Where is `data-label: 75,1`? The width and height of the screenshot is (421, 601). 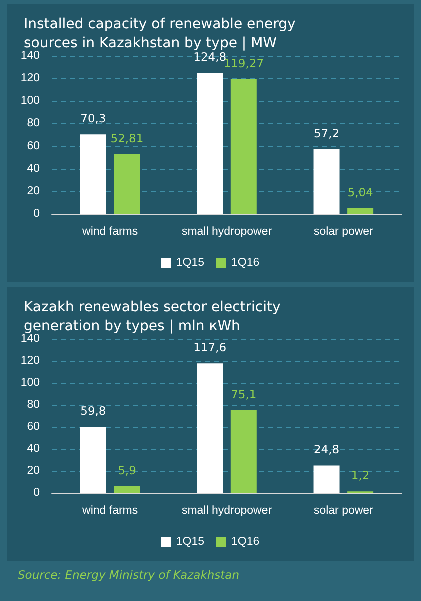
data-label: 75,1 is located at coordinates (244, 394).